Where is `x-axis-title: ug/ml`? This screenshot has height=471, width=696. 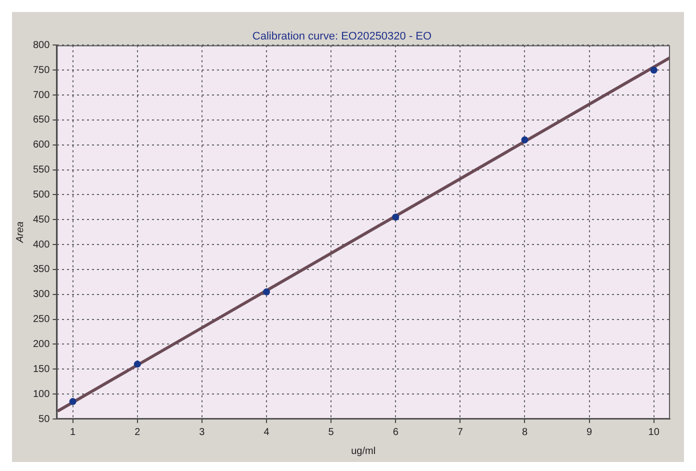
x-axis-title: ug/ml is located at coordinates (363, 451).